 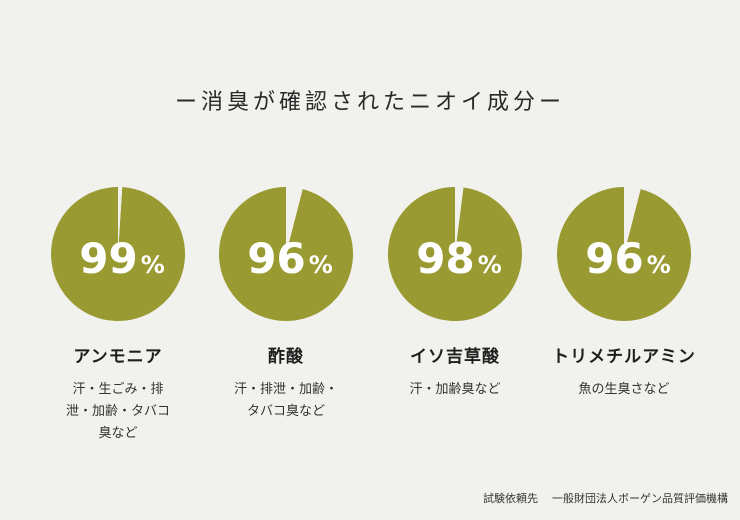 I want to click on chart-item-2: 98% イソ吉草酸 汗・加齢臭など, so click(x=455, y=293).